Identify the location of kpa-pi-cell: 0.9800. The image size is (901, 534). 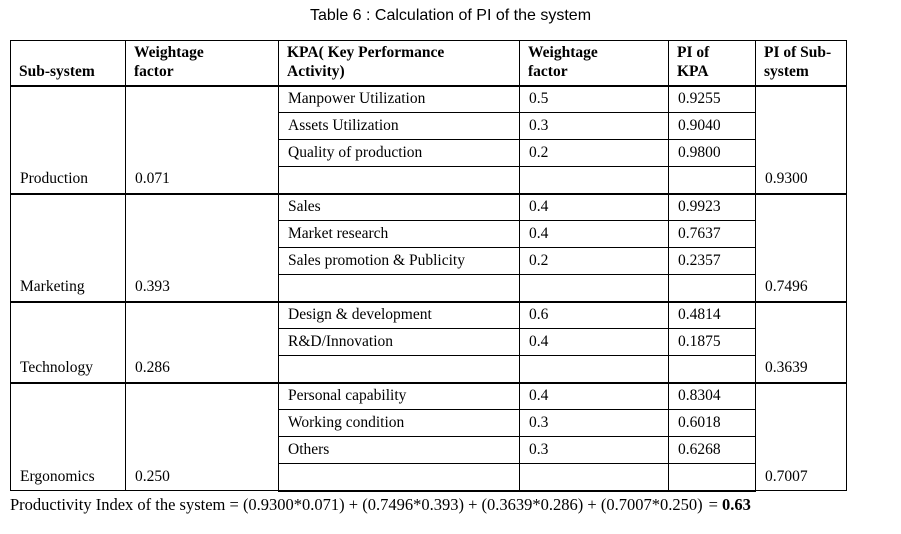
(712, 153).